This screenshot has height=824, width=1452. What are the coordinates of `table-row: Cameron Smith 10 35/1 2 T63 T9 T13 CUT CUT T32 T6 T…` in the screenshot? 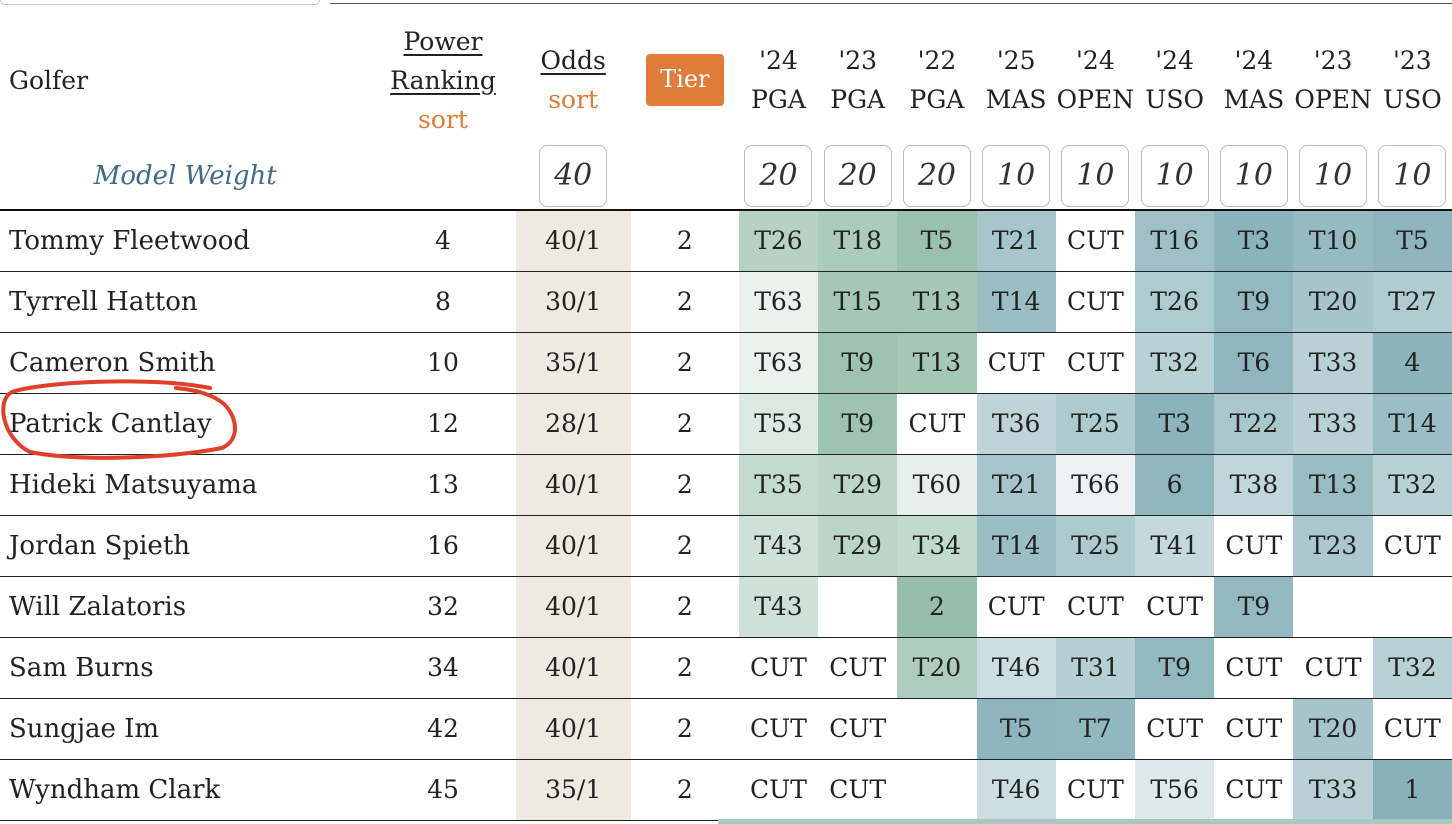 It's located at (726, 362).